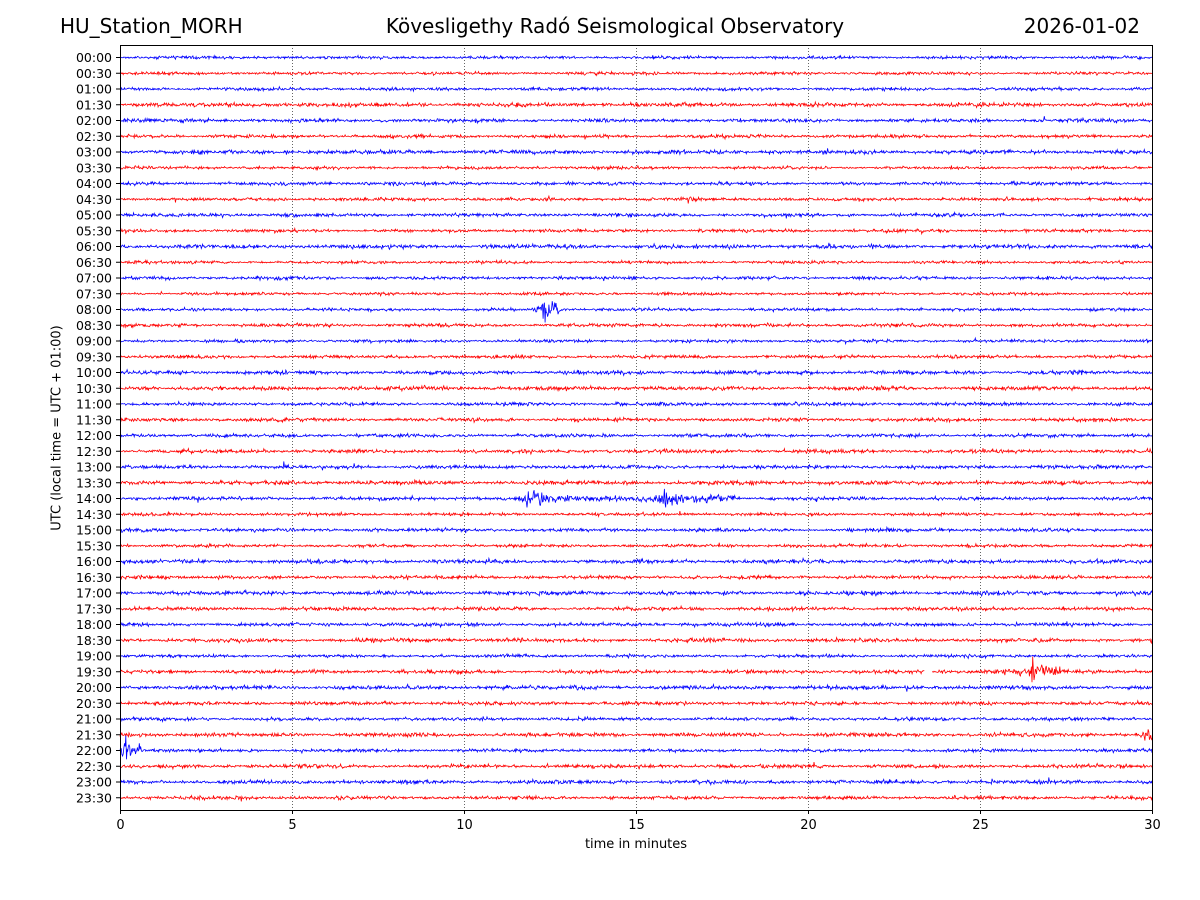 The height and width of the screenshot is (900, 1200). What do you see at coordinates (94, 215) in the screenshot?
I see `y-tick-label: 05:00` at bounding box center [94, 215].